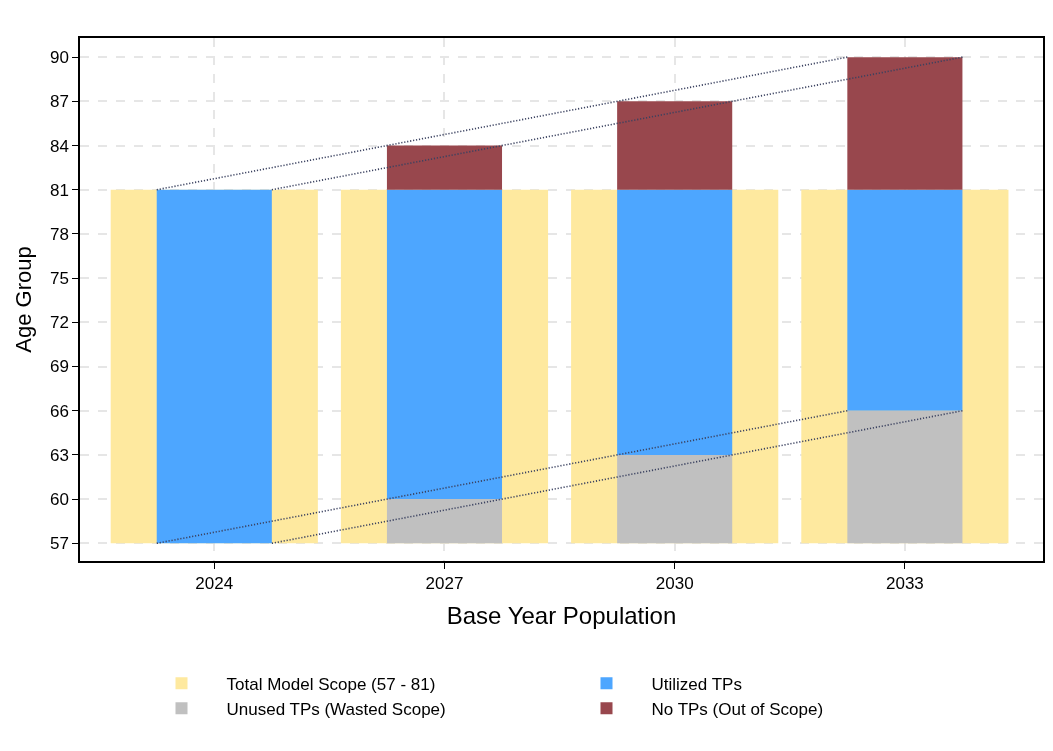  I want to click on y-tick-label: 69, so click(59, 367).